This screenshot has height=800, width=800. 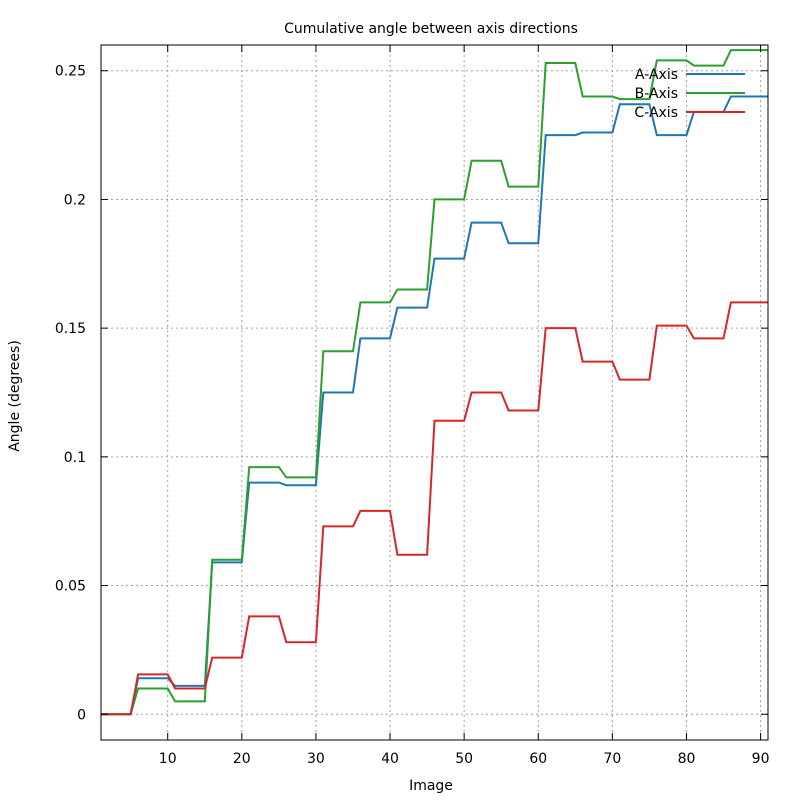 What do you see at coordinates (15, 396) in the screenshot?
I see `y-axis-label: Angle (degrees)` at bounding box center [15, 396].